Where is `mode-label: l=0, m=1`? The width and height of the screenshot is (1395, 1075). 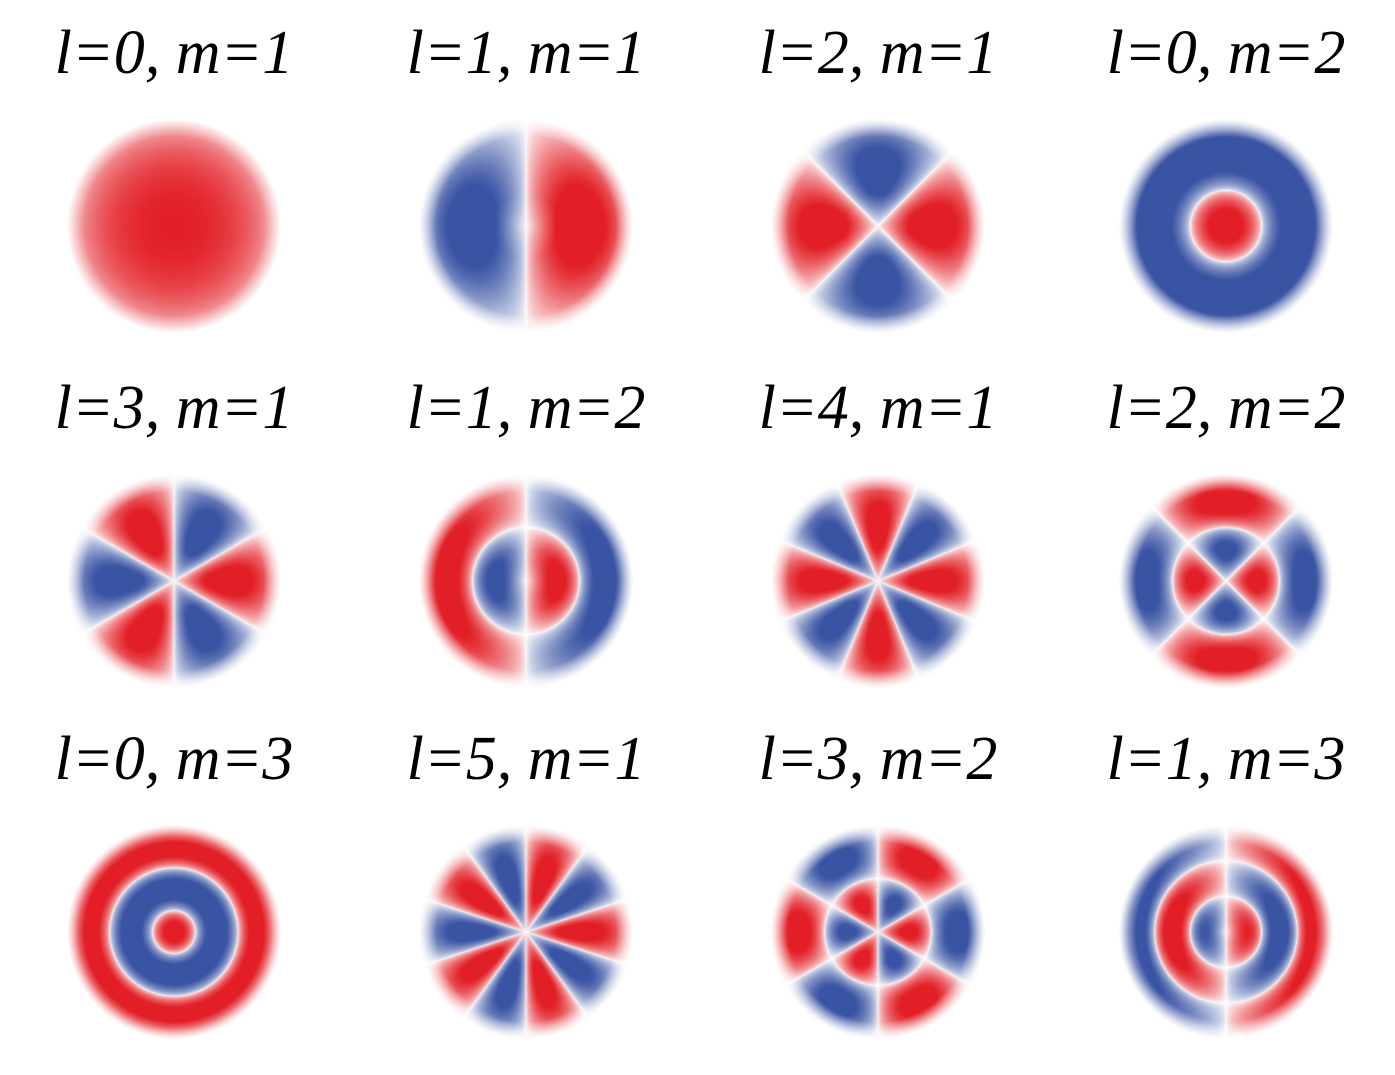 mode-label: l=0, m=1 is located at coordinates (174, 53).